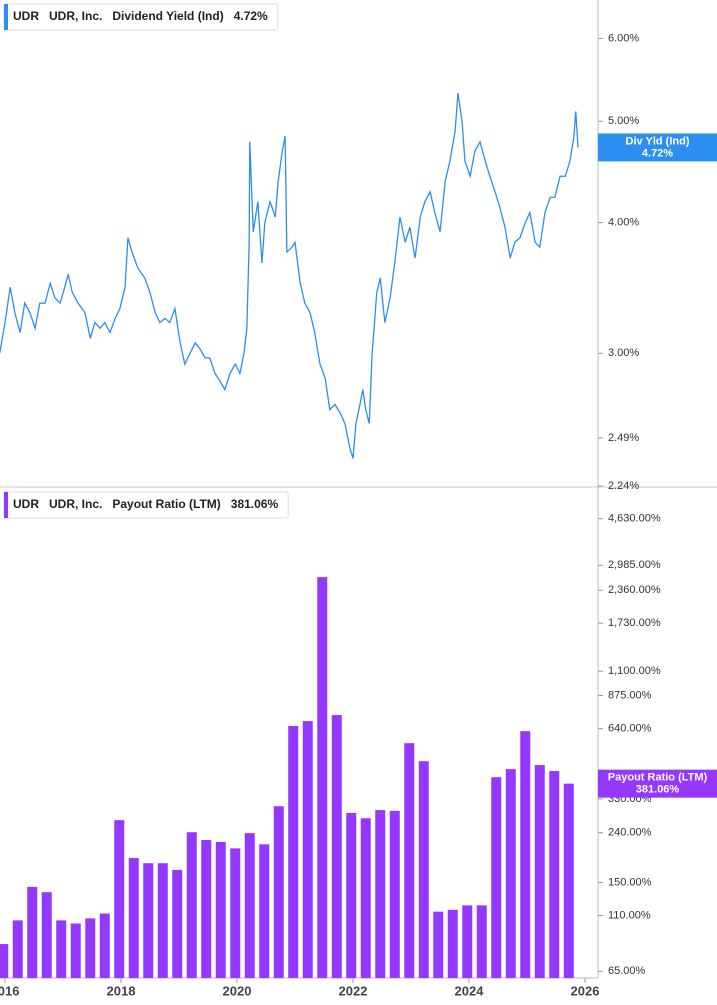 Image resolution: width=717 pixels, height=1005 pixels. What do you see at coordinates (630, 695) in the screenshot?
I see `y-tick-label: 875.00%` at bounding box center [630, 695].